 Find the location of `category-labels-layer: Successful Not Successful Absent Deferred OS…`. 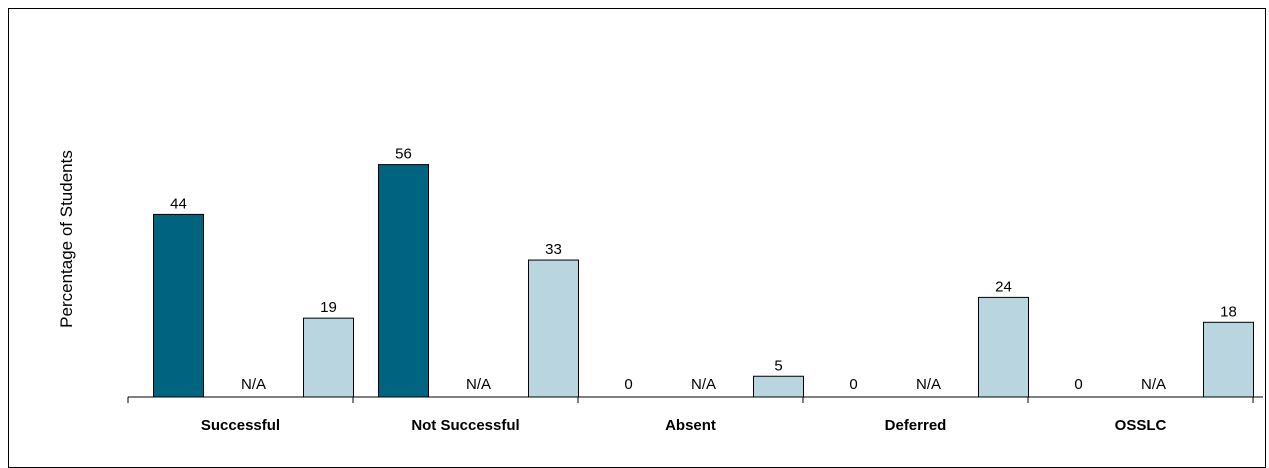

category-labels-layer: Successful Not Successful Absent Deferred OS… is located at coordinates (684, 425).